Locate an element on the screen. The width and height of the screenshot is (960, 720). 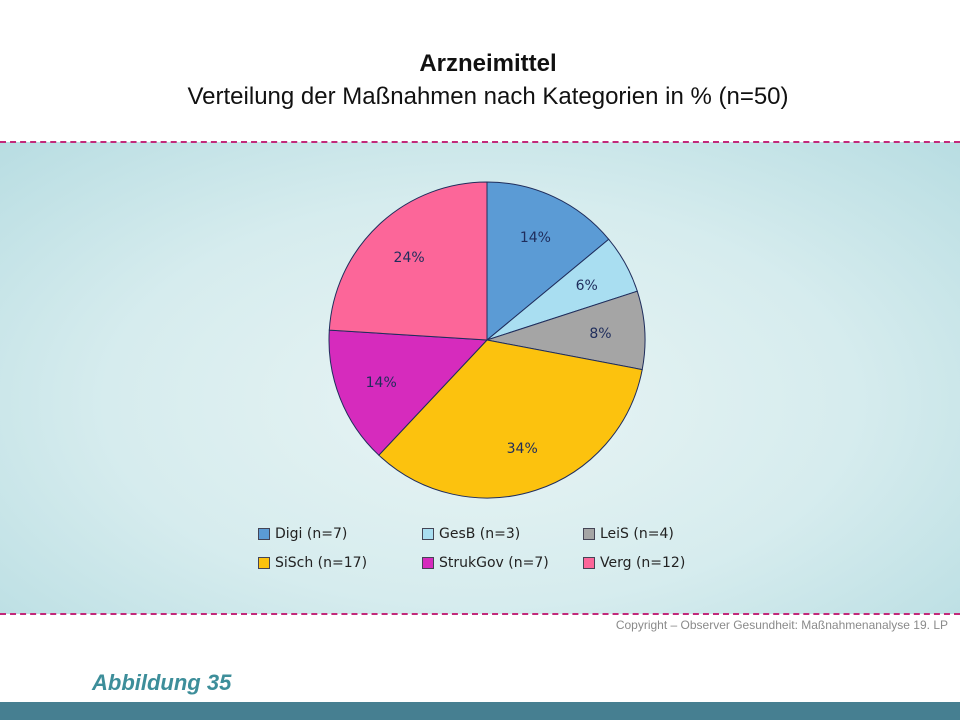
legend-label-0: Digi (n=7) is located at coordinates (311, 534).